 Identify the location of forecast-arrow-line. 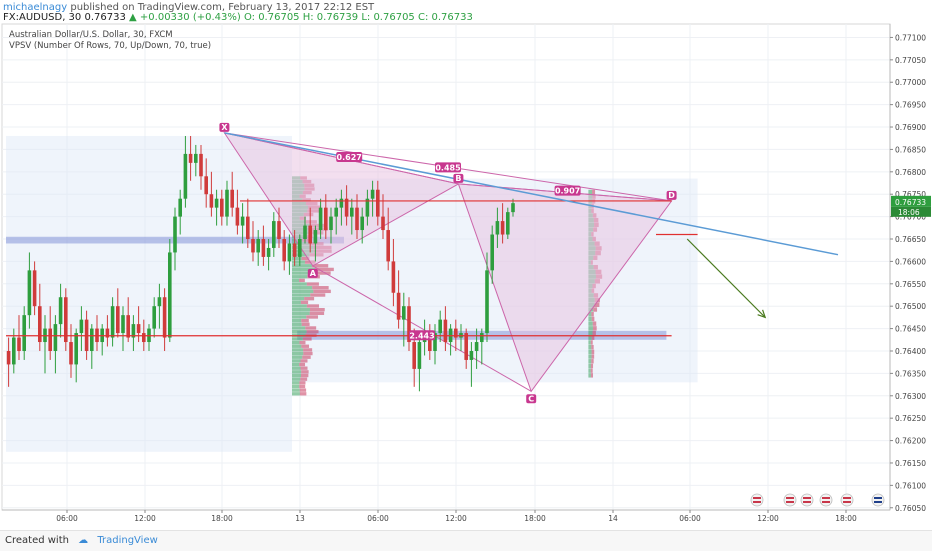
(726, 278).